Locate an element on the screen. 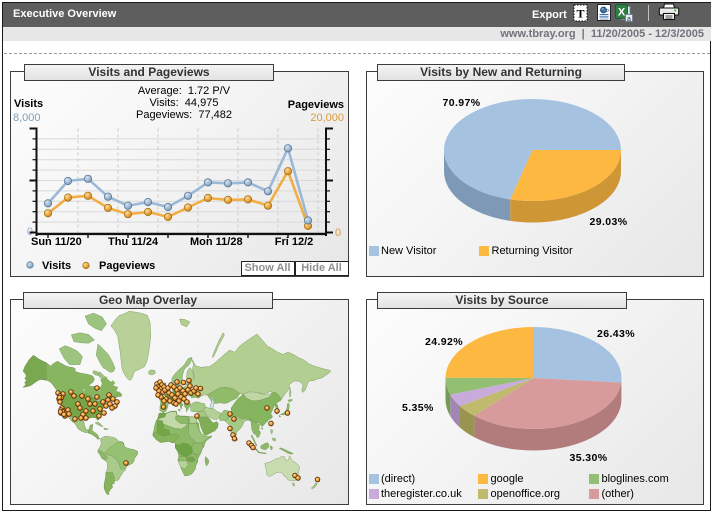 Image resolution: width=714 pixels, height=514 pixels. svg-text: X is located at coordinates (622, 13).